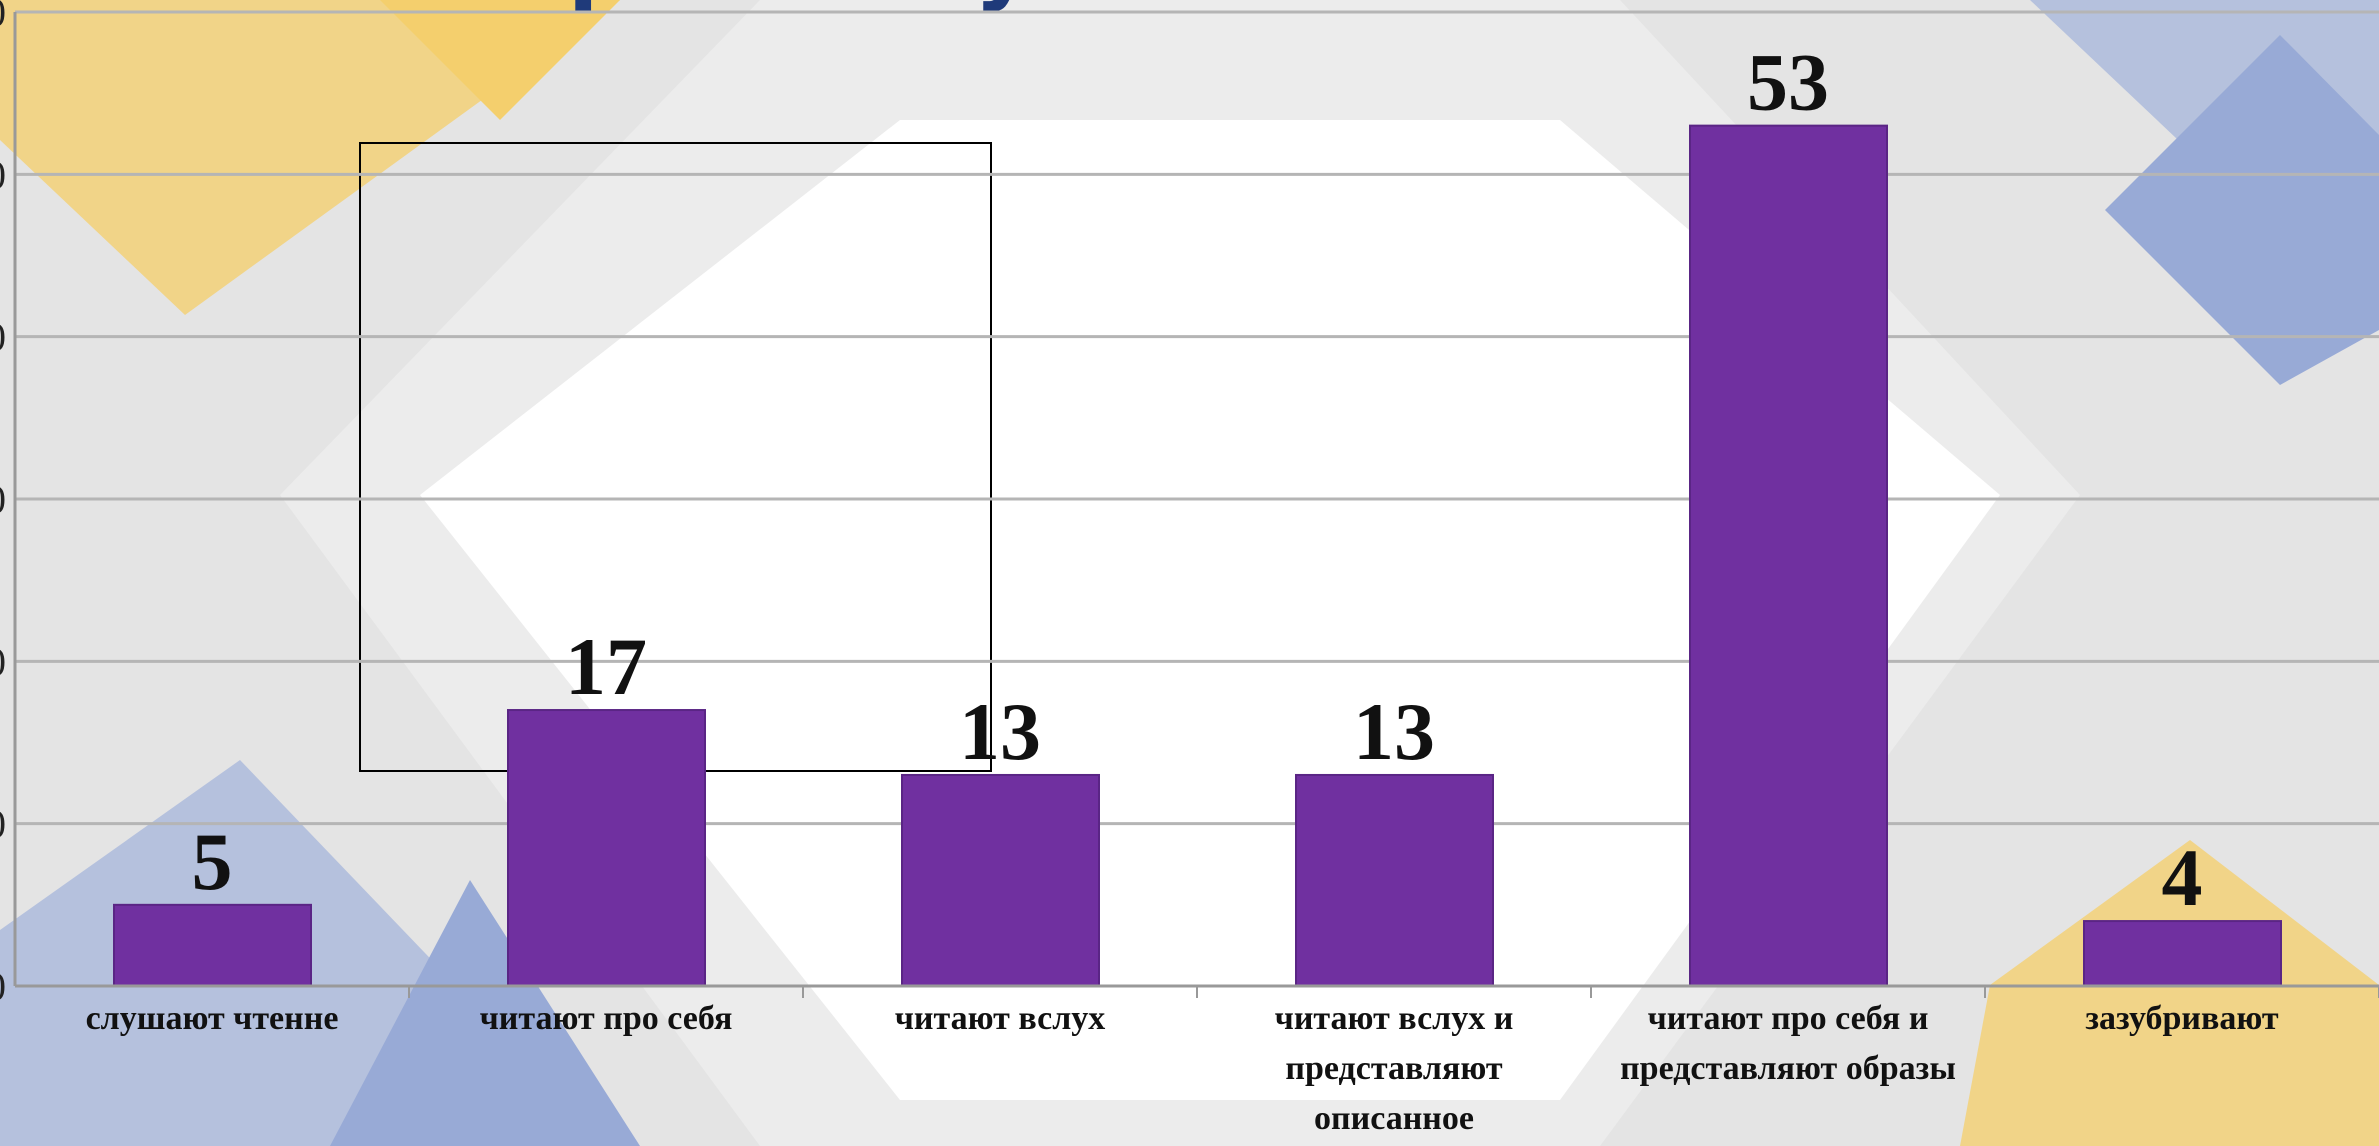  Describe the element at coordinates (1788, 82) in the screenshot. I see `data-label: 53` at that location.